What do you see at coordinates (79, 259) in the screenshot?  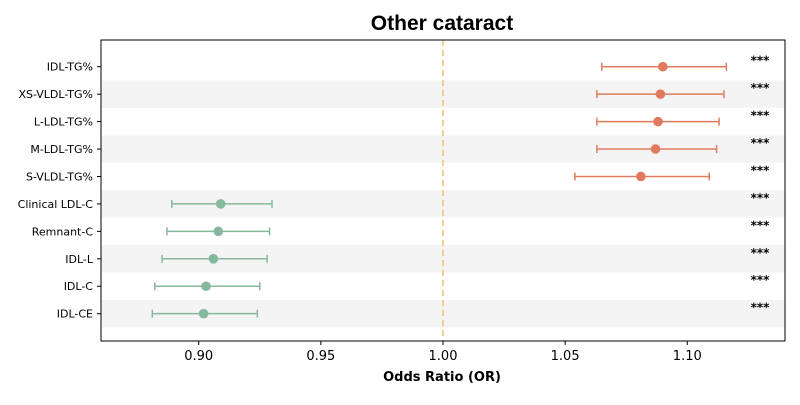 I see `y-tick-label: IDL-L` at bounding box center [79, 259].